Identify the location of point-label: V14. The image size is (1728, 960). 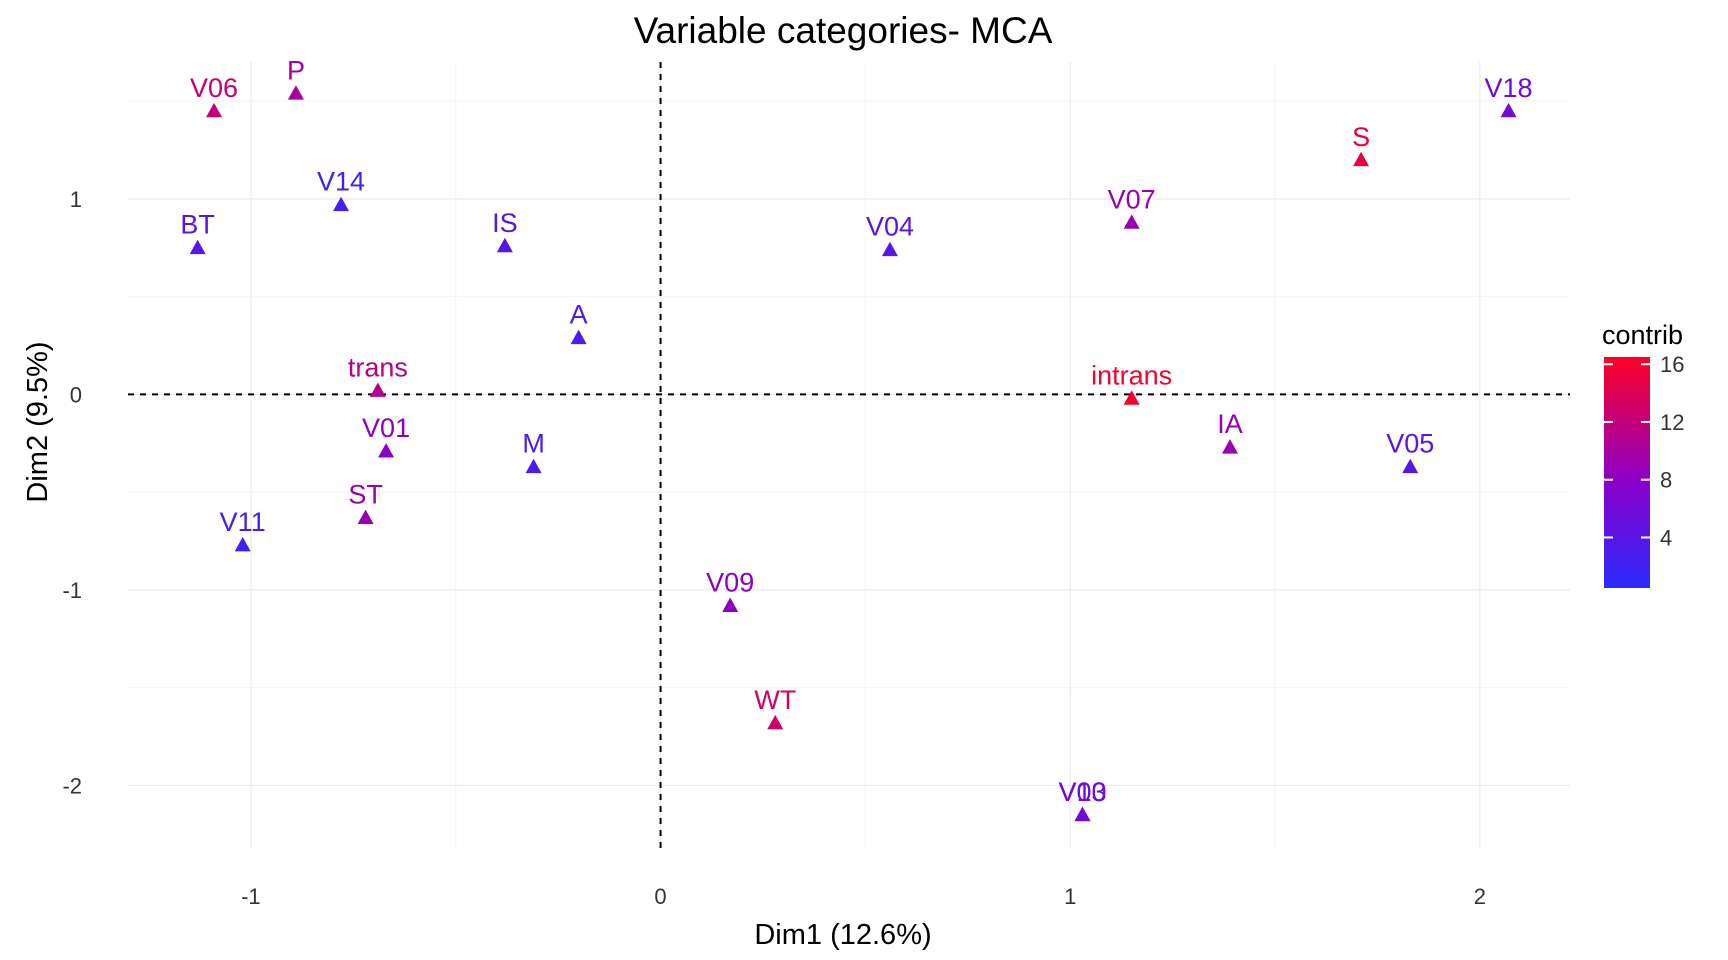
(341, 182).